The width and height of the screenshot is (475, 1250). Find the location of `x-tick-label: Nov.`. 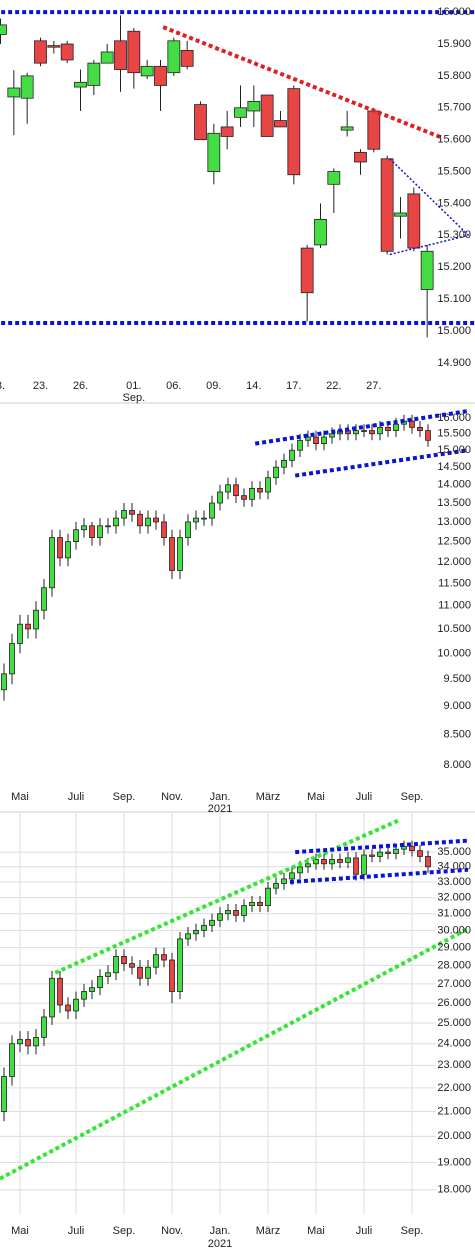

x-tick-label: Nov. is located at coordinates (172, 797).